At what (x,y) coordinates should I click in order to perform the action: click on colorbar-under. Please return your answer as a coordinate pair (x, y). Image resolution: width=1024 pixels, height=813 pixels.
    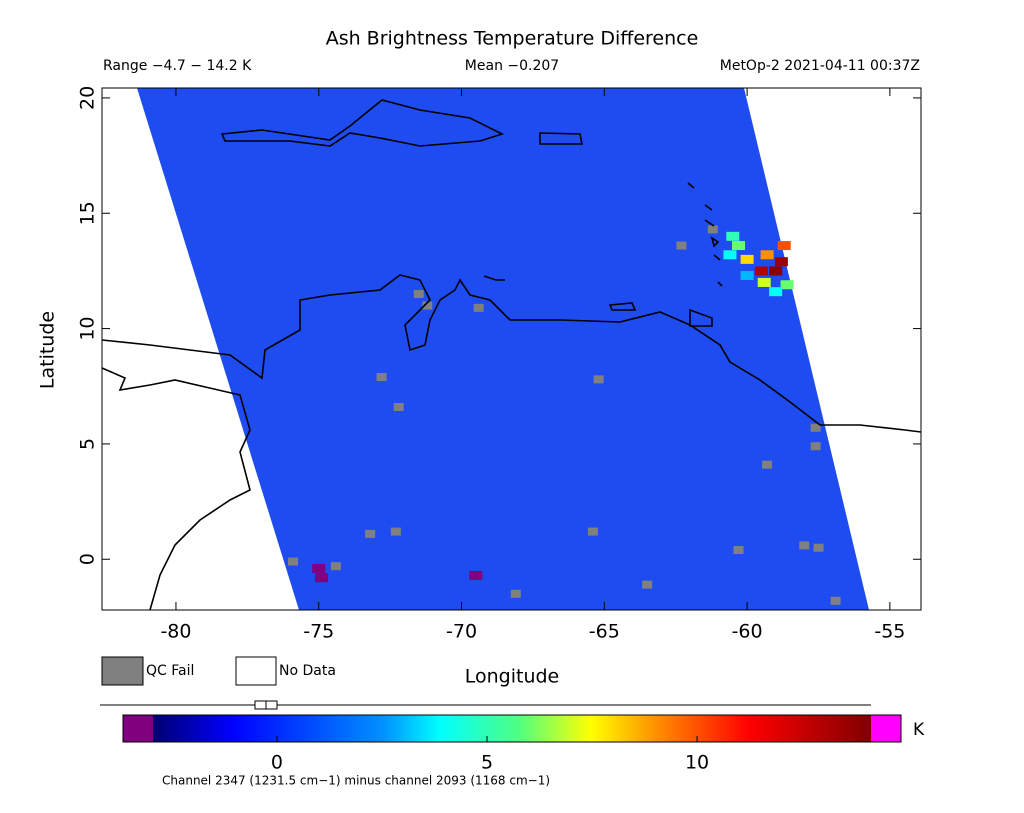
    Looking at the image, I should click on (138, 728).